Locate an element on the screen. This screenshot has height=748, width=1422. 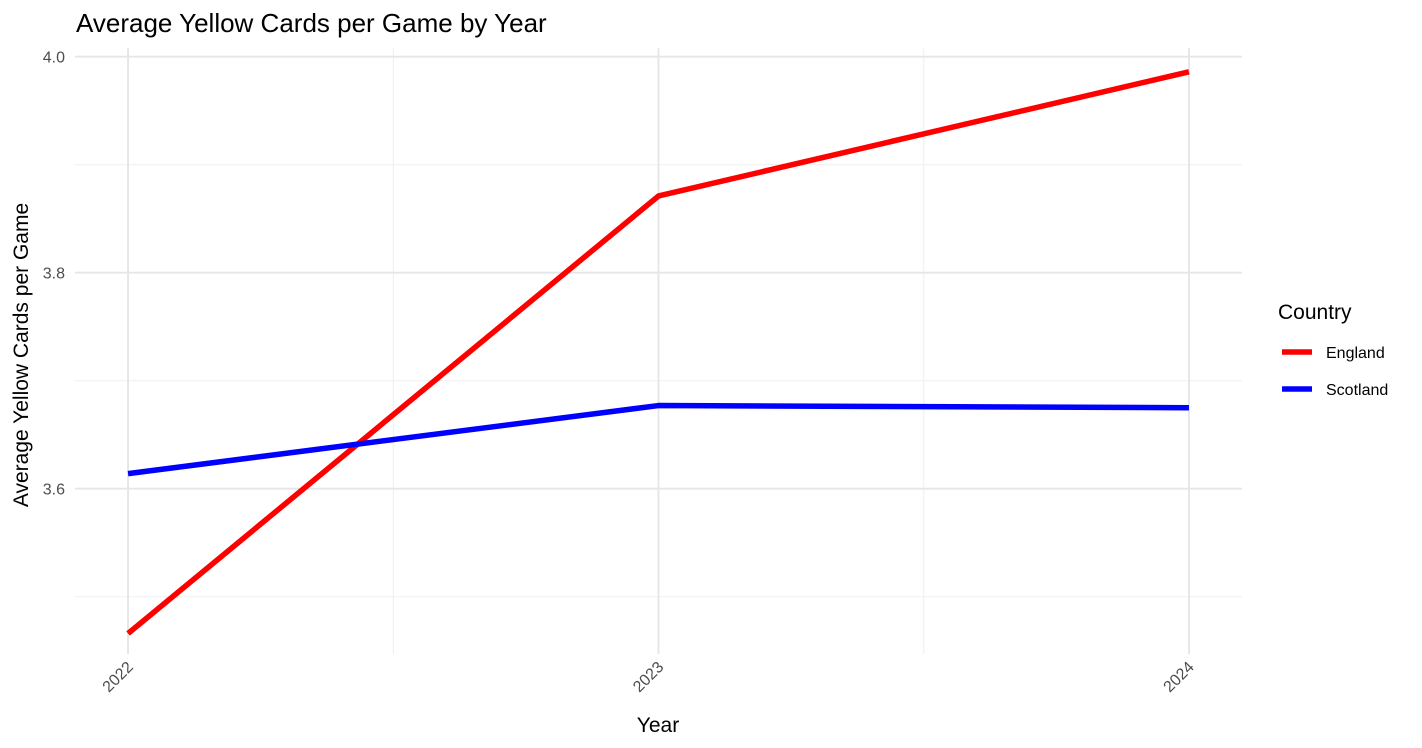
legend: Country England Scotland is located at coordinates (1333, 350).